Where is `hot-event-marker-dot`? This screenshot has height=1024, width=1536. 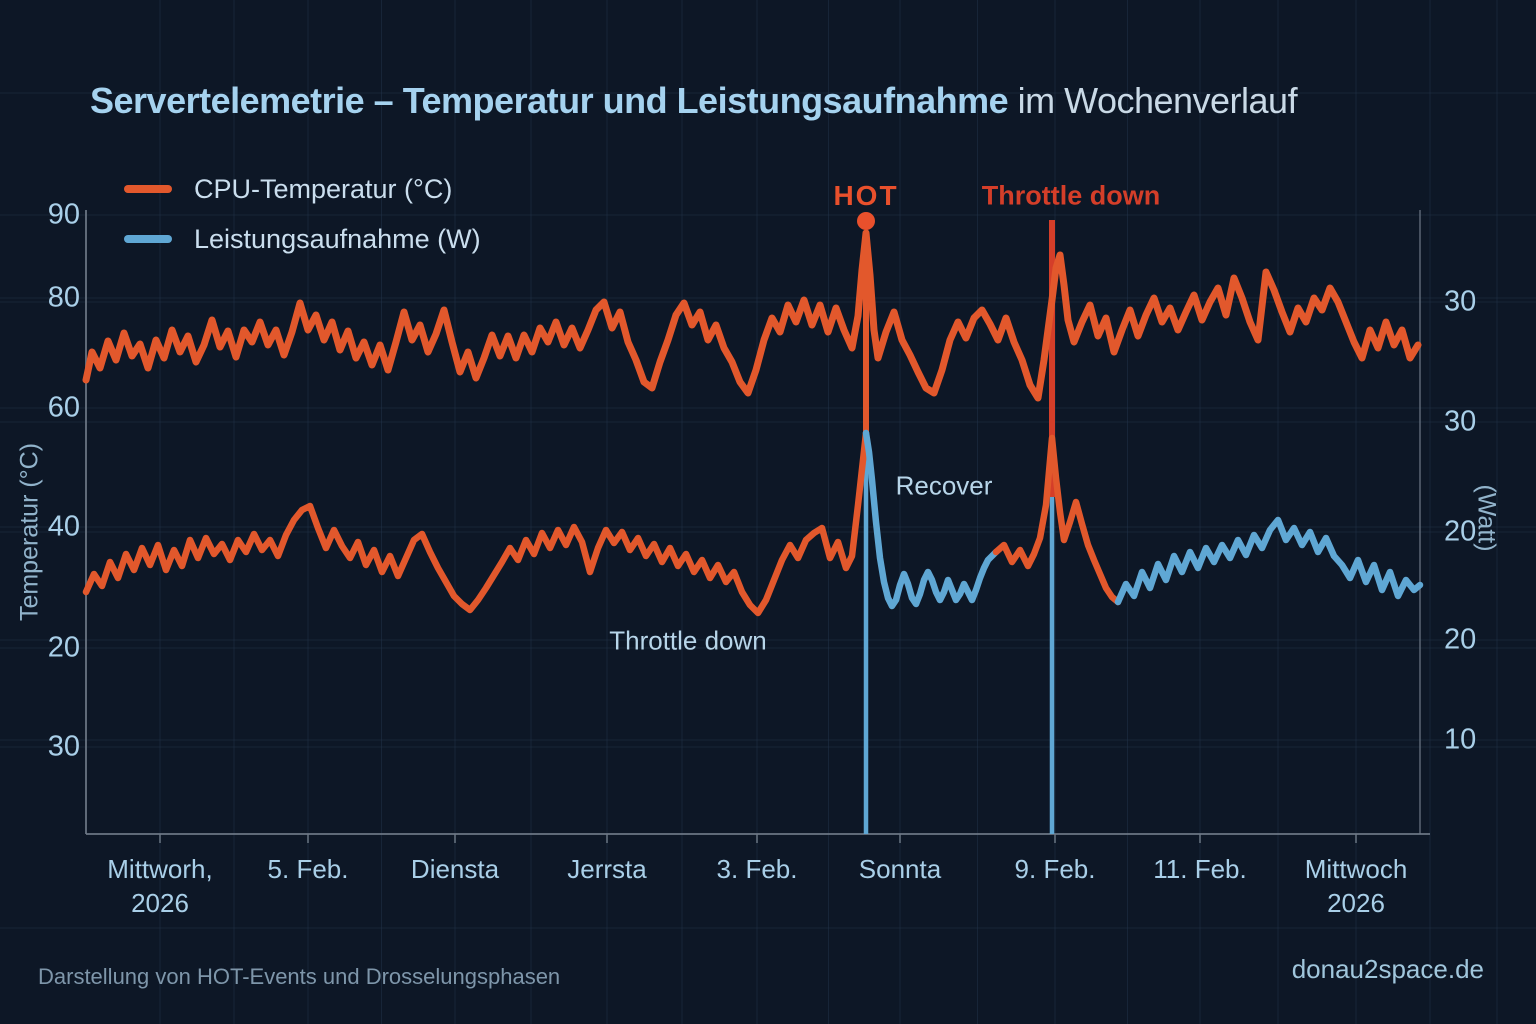
hot-event-marker-dot is located at coordinates (866, 221).